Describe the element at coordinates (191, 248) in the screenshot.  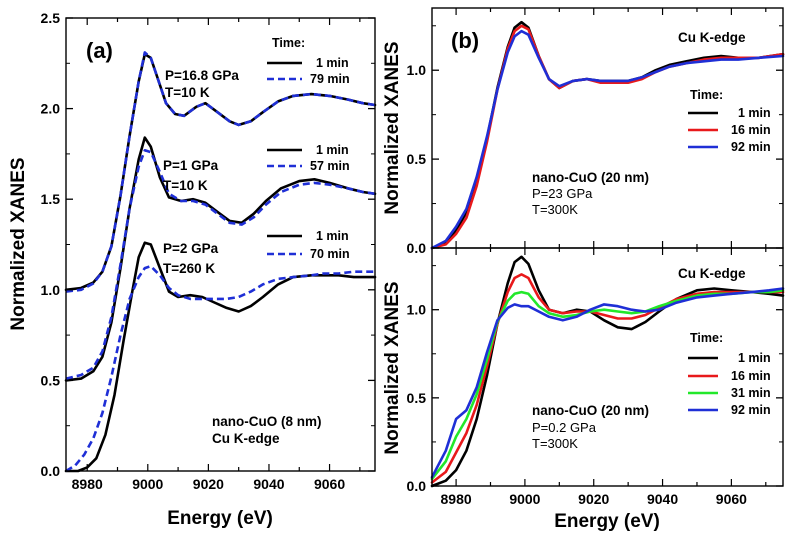
I see `annotation-pressure: P=2 GPa` at that location.